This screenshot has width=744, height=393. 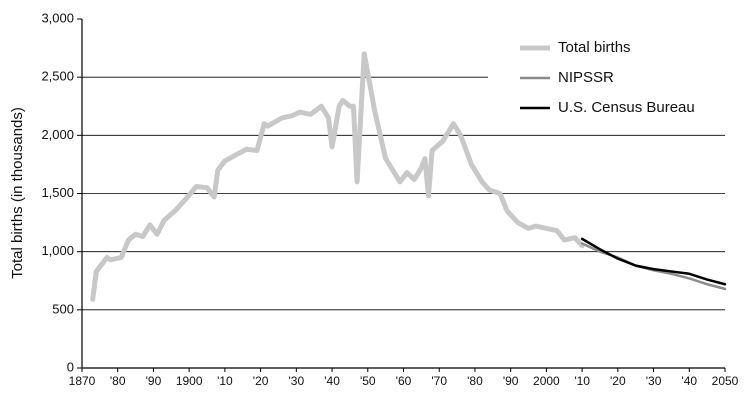 I want to click on y-axis-label: Total births (in thousands), so click(x=17, y=193).